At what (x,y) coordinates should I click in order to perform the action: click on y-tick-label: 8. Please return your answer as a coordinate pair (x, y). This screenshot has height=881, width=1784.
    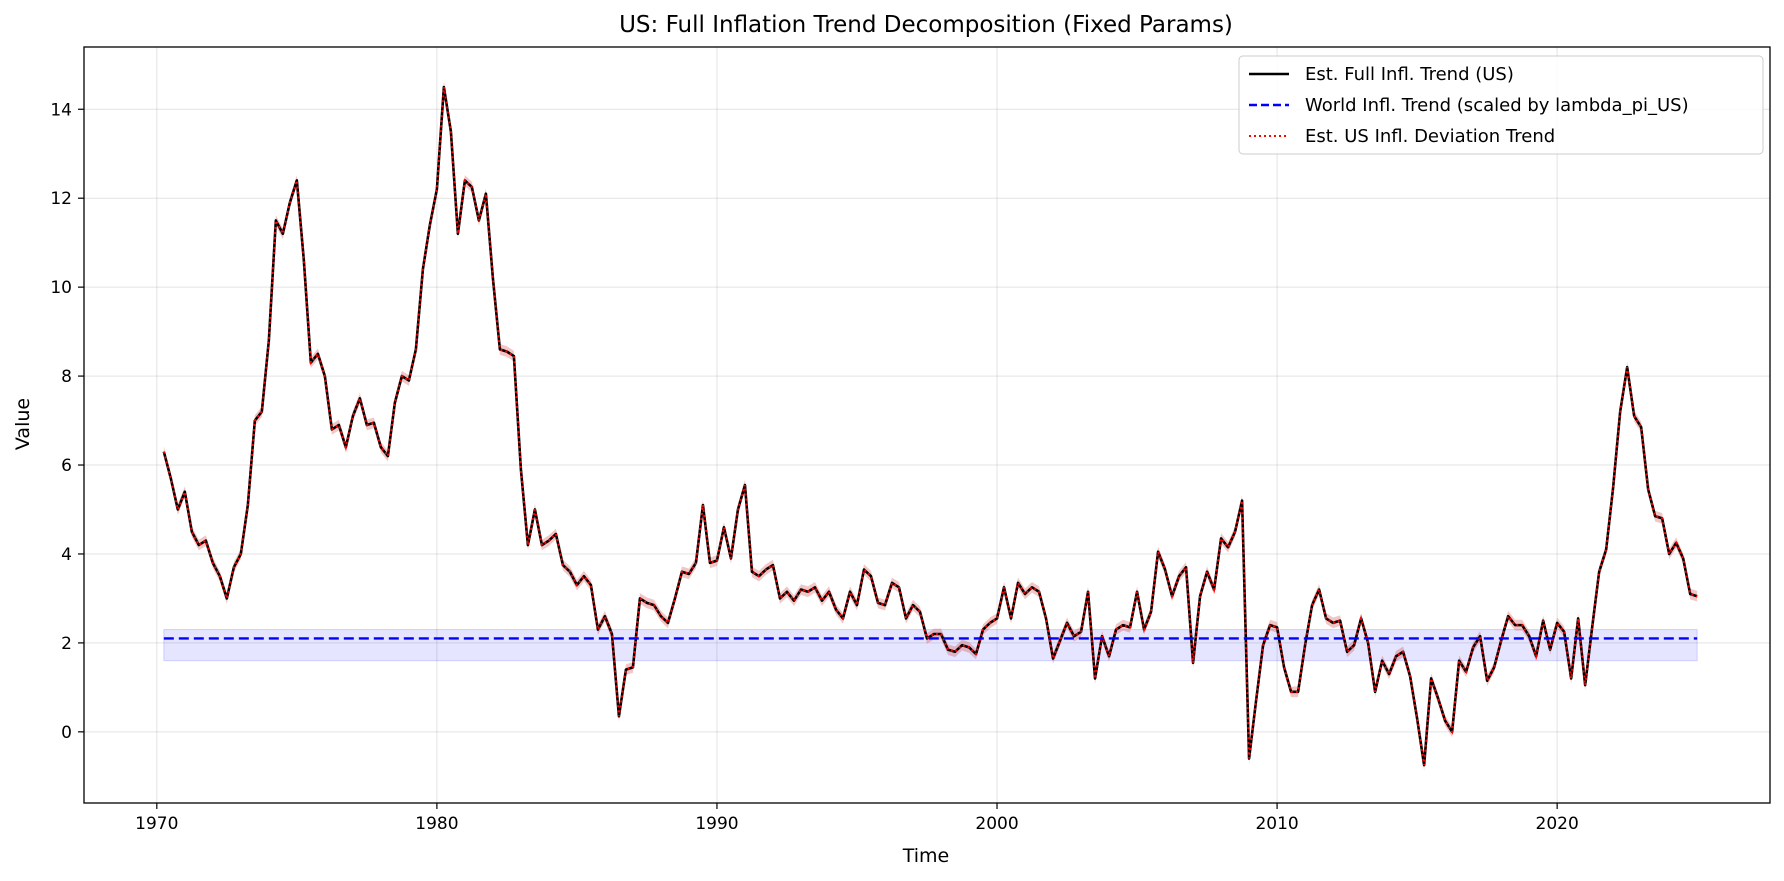
    Looking at the image, I should click on (66, 377).